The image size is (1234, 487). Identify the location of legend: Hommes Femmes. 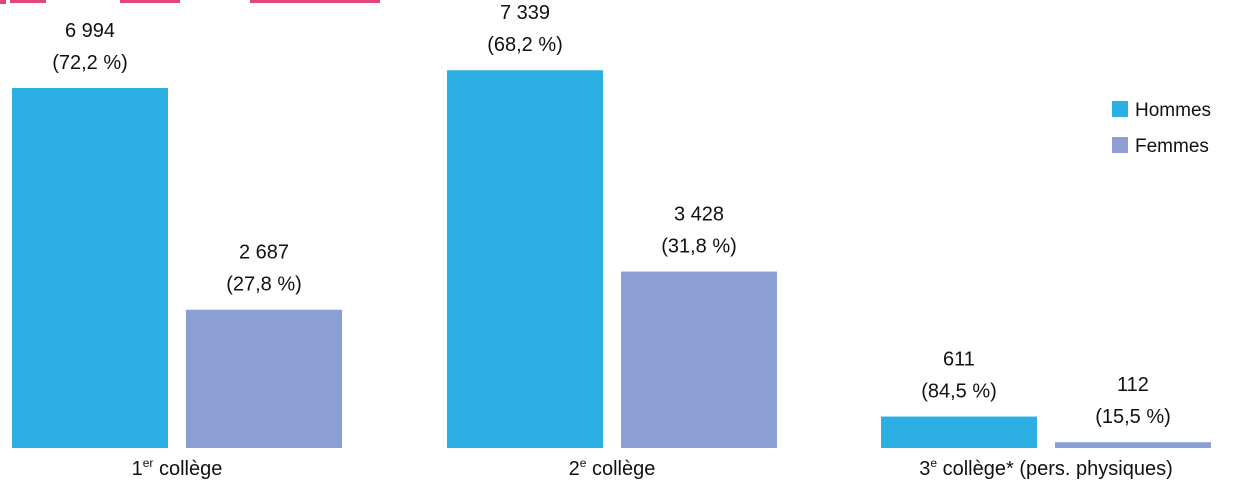
(1161, 128).